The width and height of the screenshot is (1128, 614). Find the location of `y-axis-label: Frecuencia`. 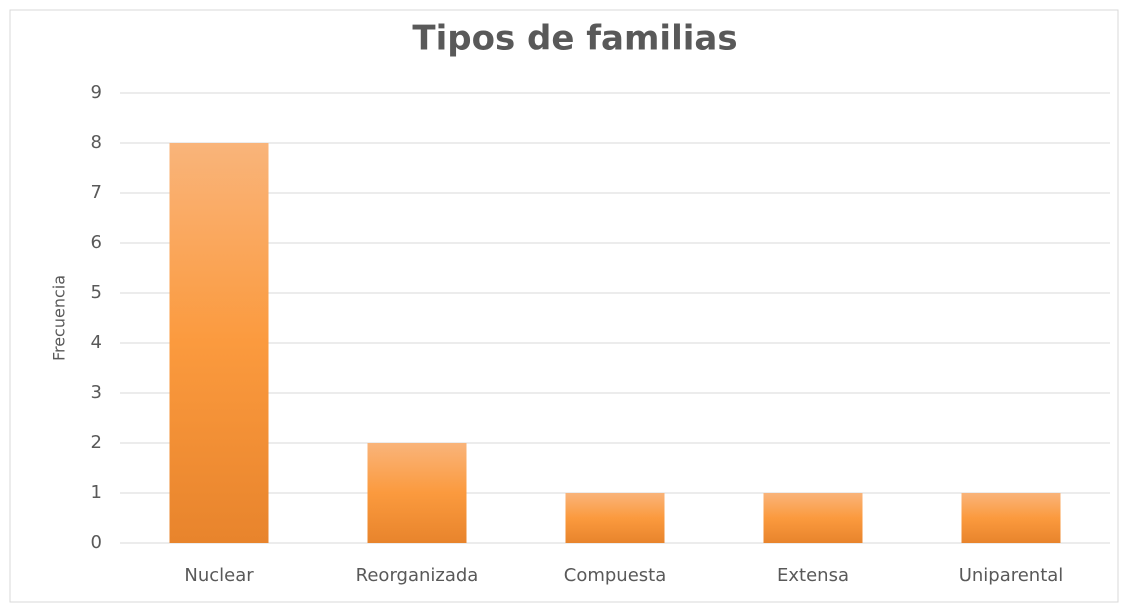

y-axis-label: Frecuencia is located at coordinates (59, 318).